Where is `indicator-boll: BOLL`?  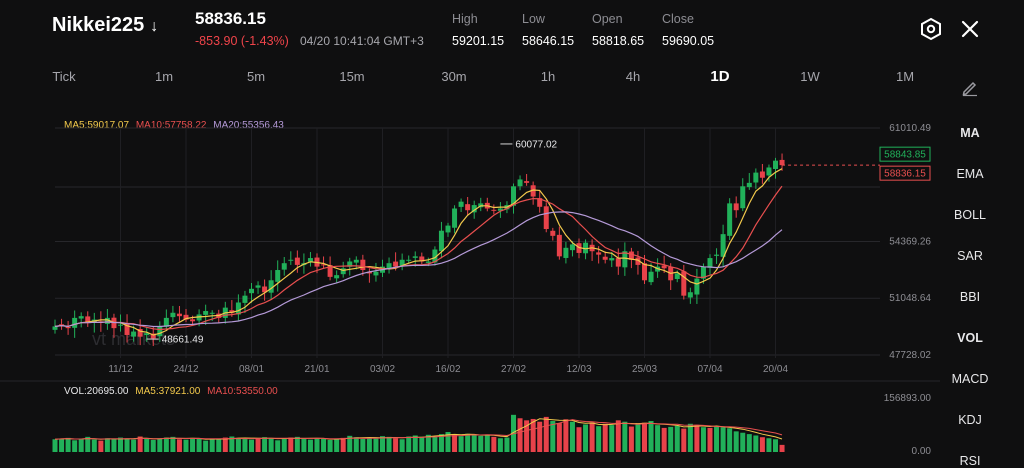 indicator-boll: BOLL is located at coordinates (970, 215).